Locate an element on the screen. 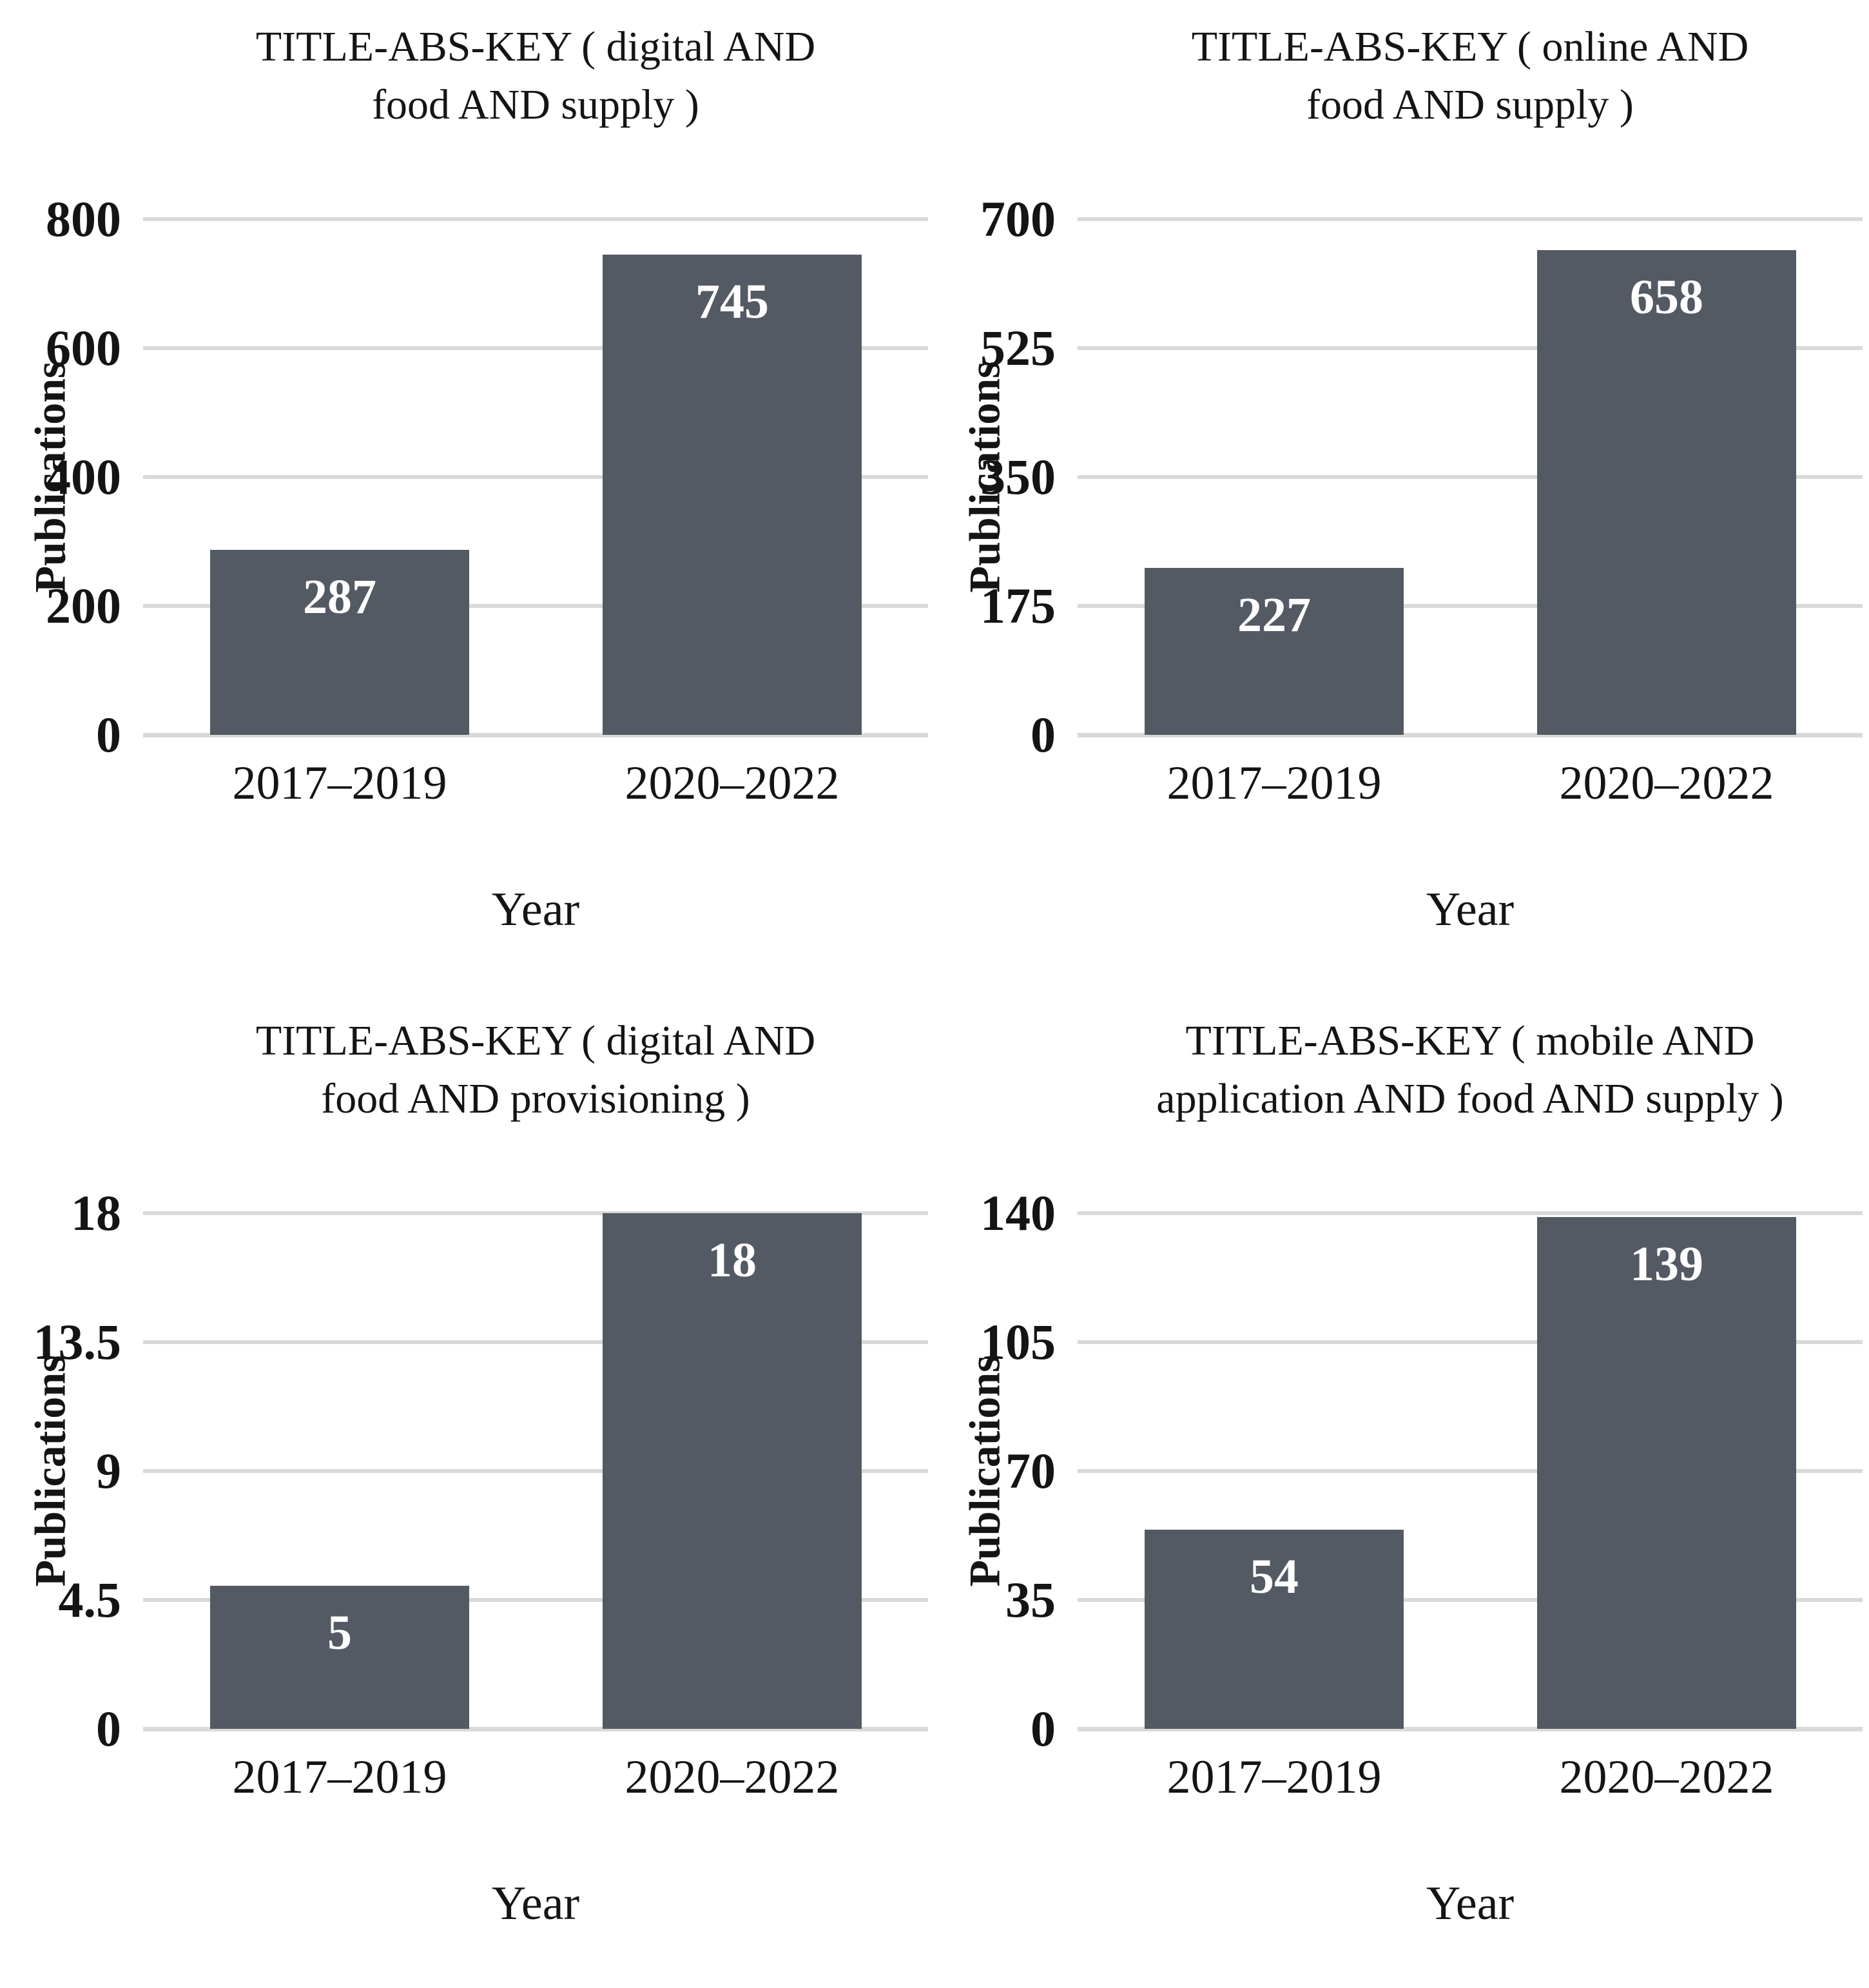  y-tick-label: 175 is located at coordinates (1018, 606).